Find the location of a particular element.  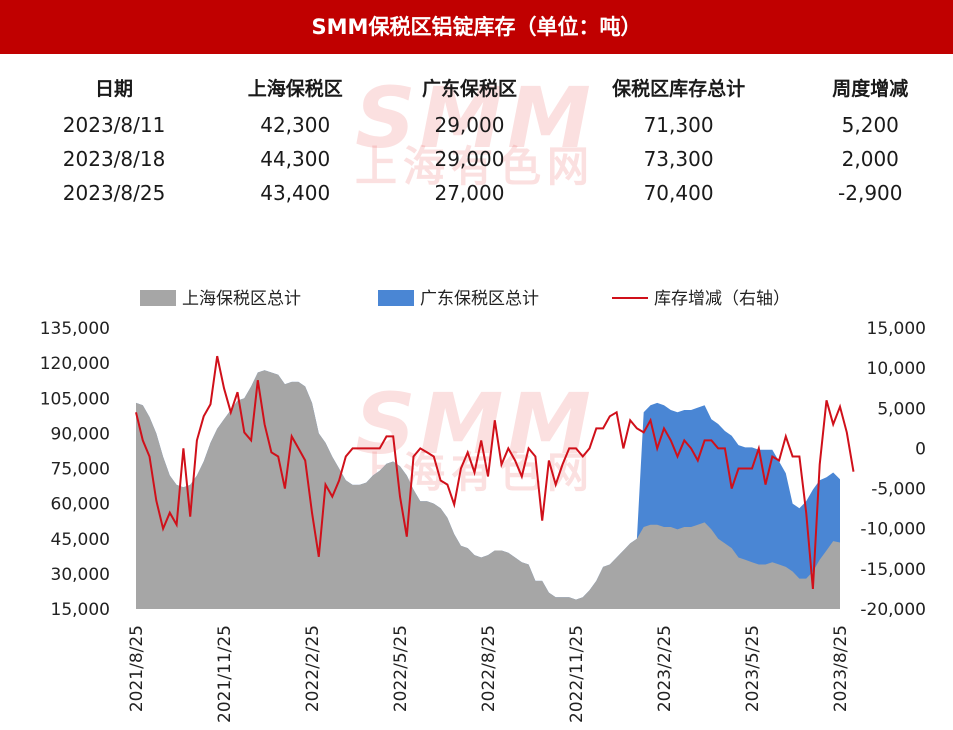

cell-change: -2,900 is located at coordinates (870, 193).